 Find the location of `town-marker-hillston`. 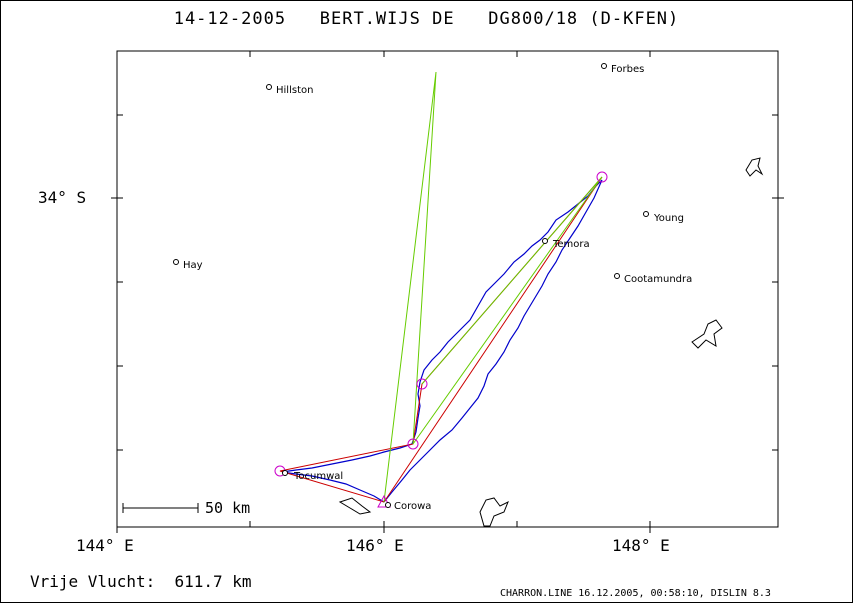

town-marker-hillston is located at coordinates (269, 87).